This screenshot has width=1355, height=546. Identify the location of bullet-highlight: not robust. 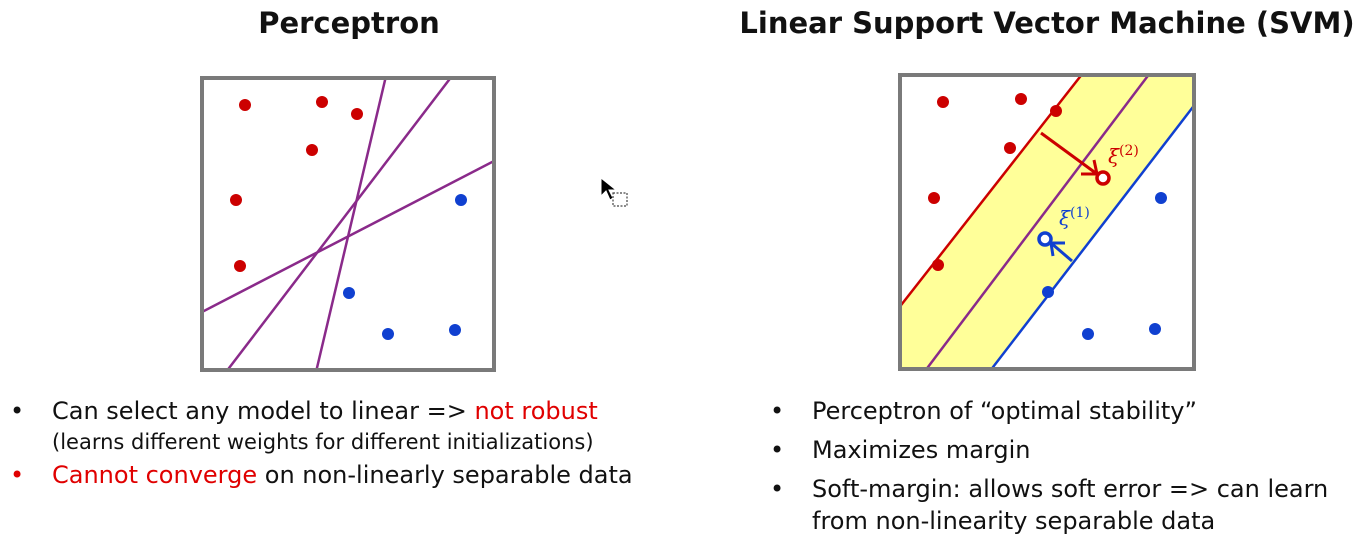
(536, 411).